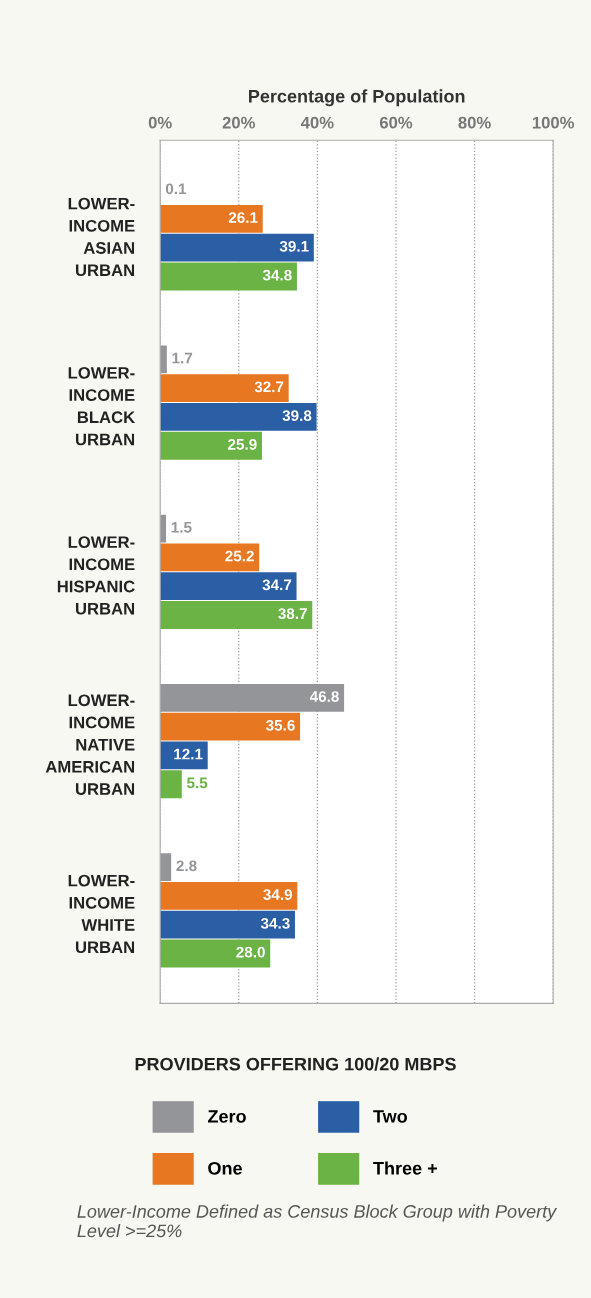 Image resolution: width=591 pixels, height=1298 pixels. I want to click on x-tick-label: 20%, so click(238, 122).